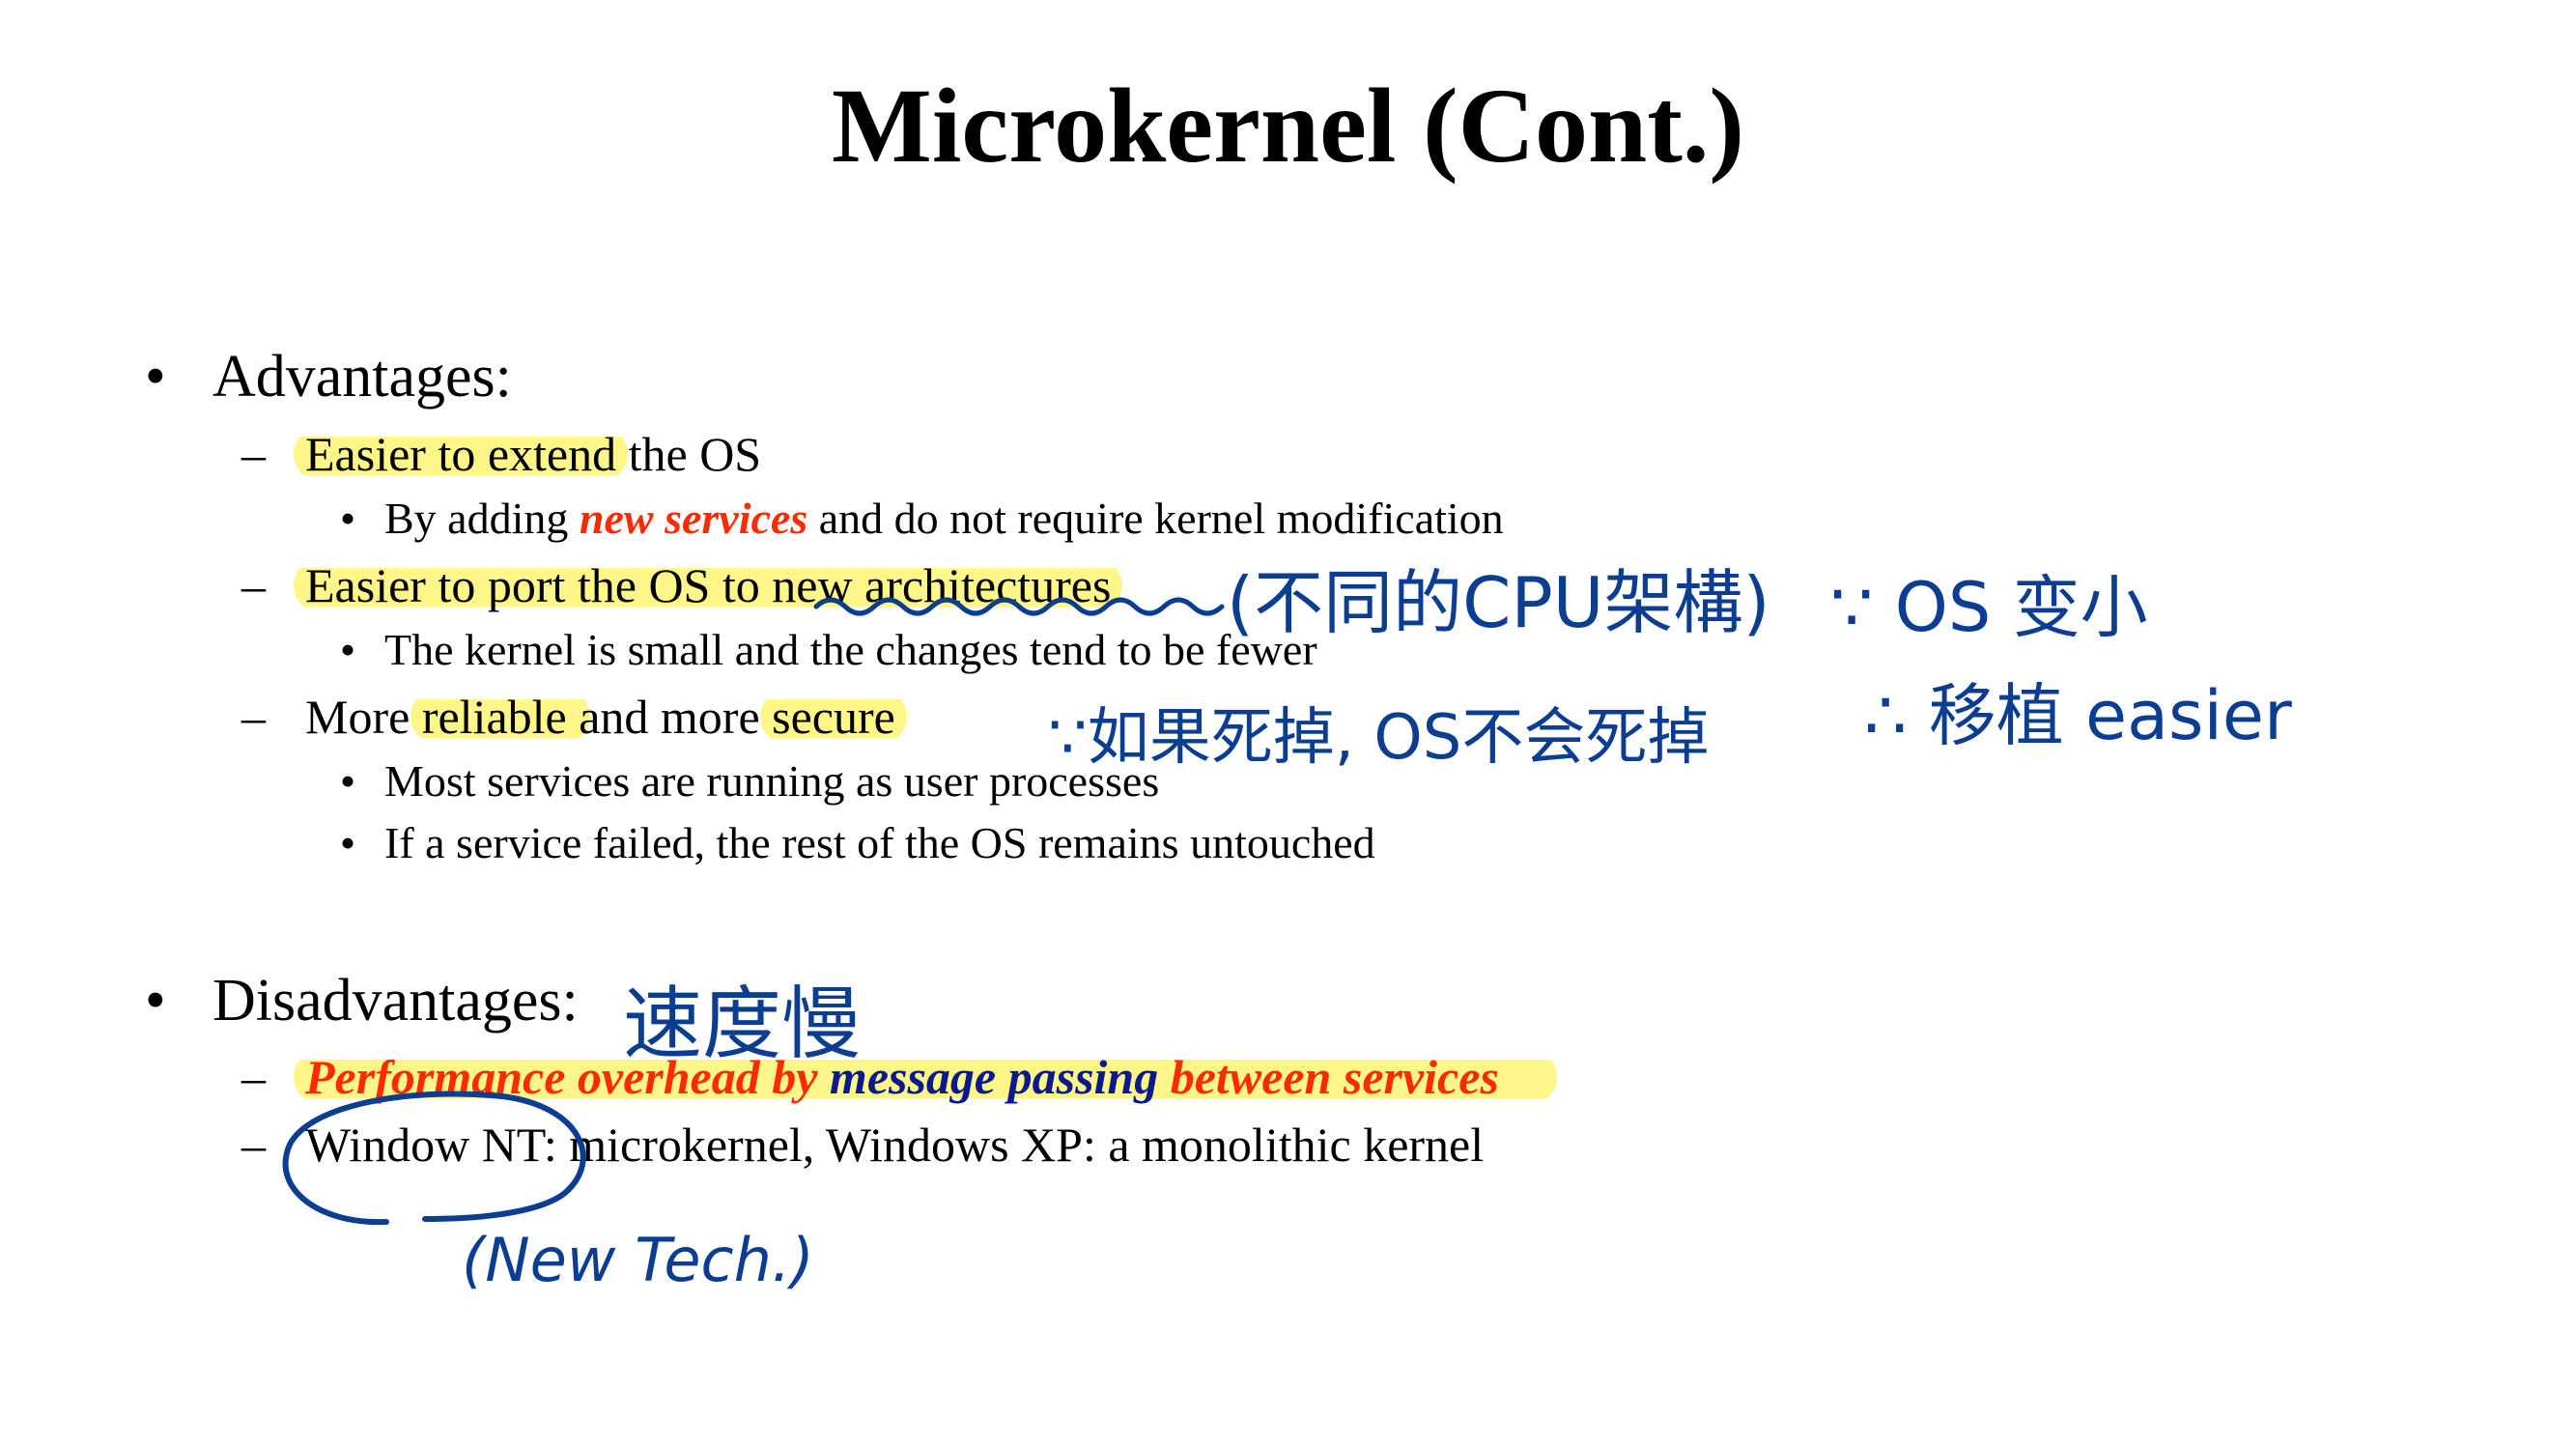 The height and width of the screenshot is (1445, 2576). Describe the element at coordinates (482, 519) in the screenshot. I see `adv-sub-text: By adding` at that location.